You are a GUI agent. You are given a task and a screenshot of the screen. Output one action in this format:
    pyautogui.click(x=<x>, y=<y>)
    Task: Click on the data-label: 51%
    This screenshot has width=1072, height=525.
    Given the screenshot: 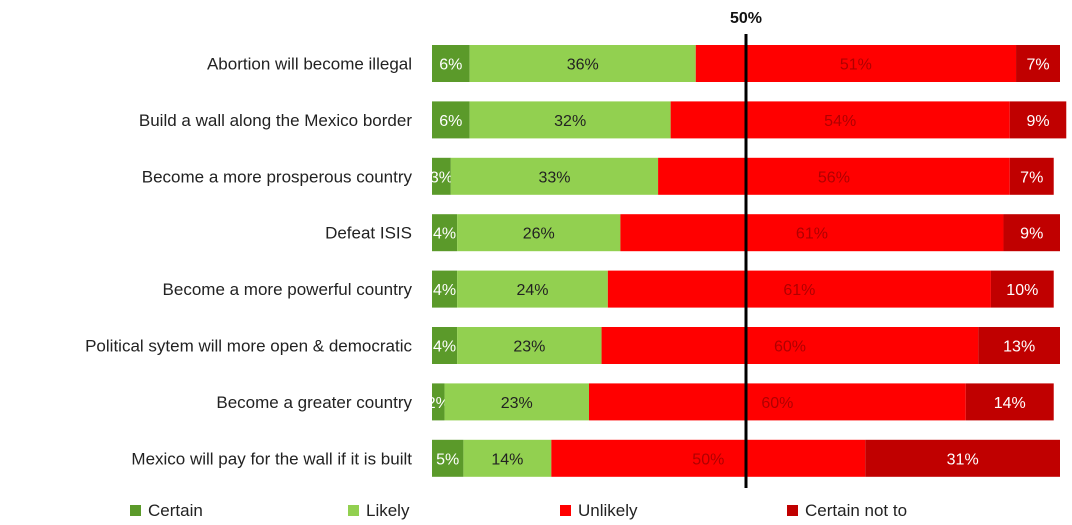 What is the action you would take?
    pyautogui.click(x=856, y=65)
    